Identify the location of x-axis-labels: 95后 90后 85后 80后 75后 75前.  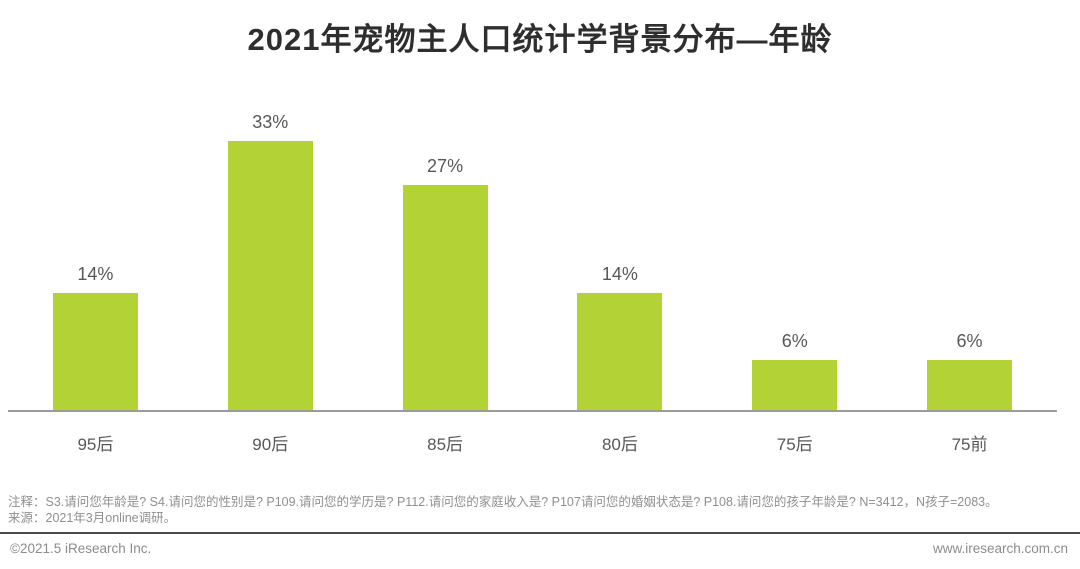
(532, 442).